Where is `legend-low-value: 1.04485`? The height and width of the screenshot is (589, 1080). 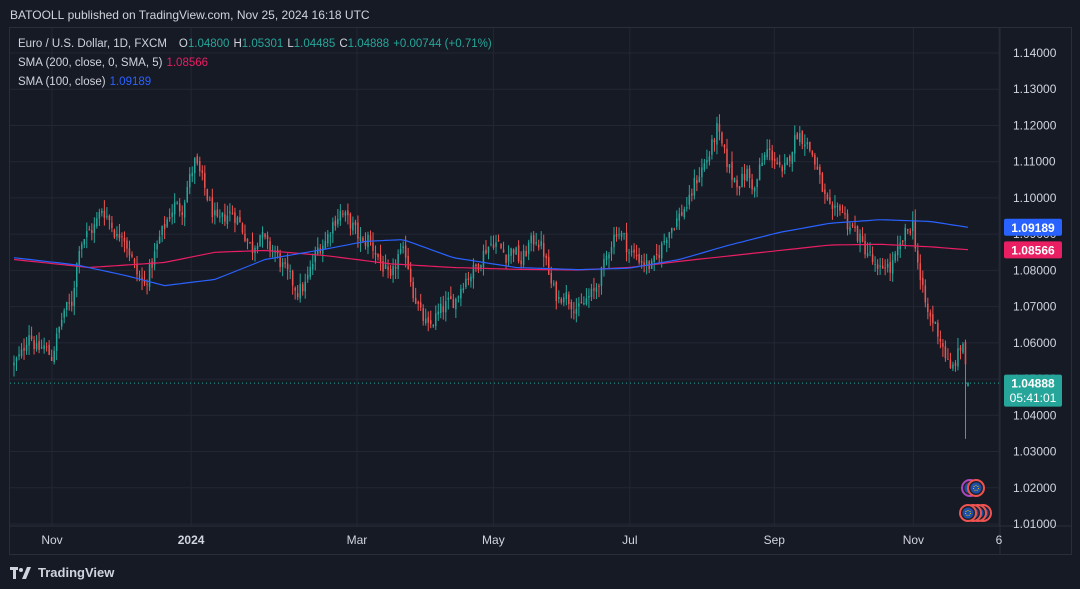 legend-low-value: 1.04485 is located at coordinates (314, 44).